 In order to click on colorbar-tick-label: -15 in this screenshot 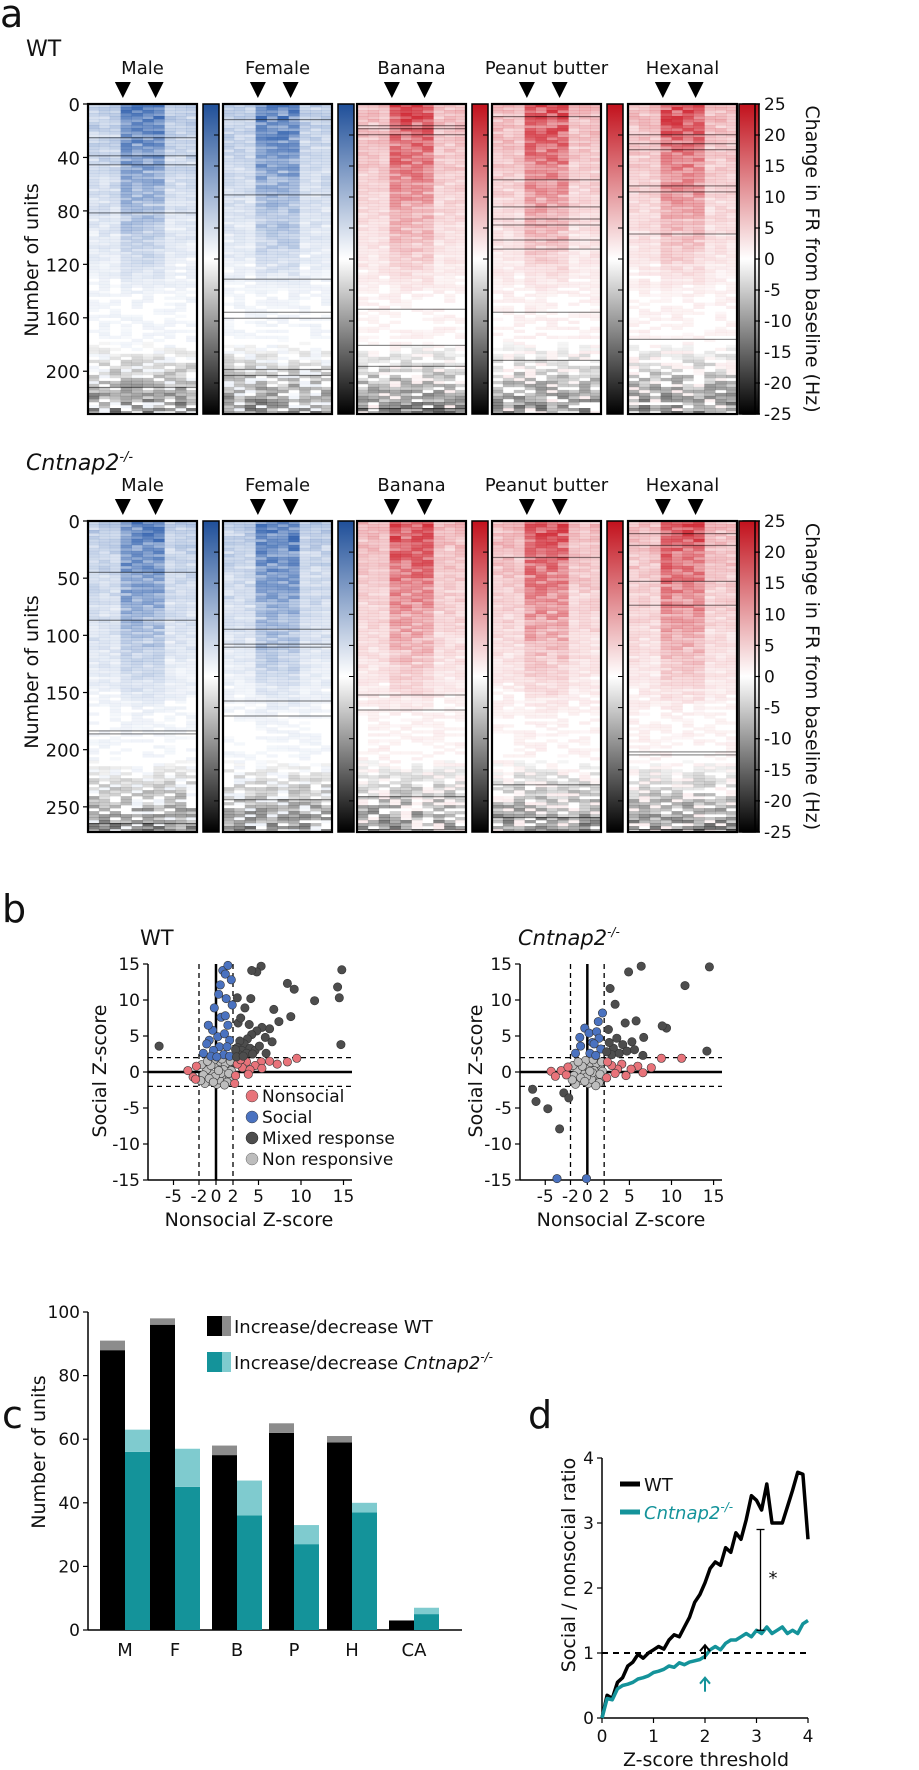, I will do `click(778, 353)`.